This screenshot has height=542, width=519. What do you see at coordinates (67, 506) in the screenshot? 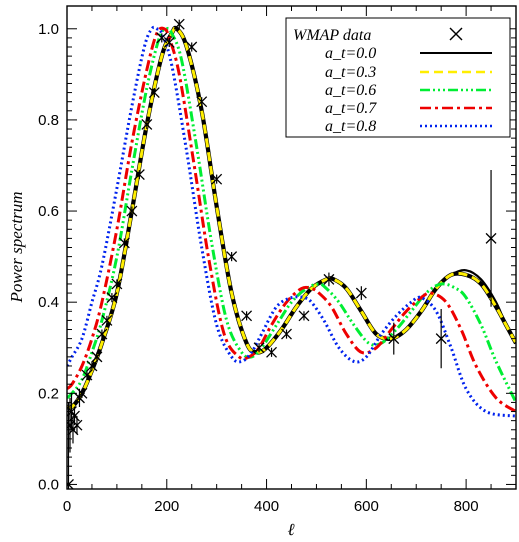
I see `x-tick-label: 0` at bounding box center [67, 506].